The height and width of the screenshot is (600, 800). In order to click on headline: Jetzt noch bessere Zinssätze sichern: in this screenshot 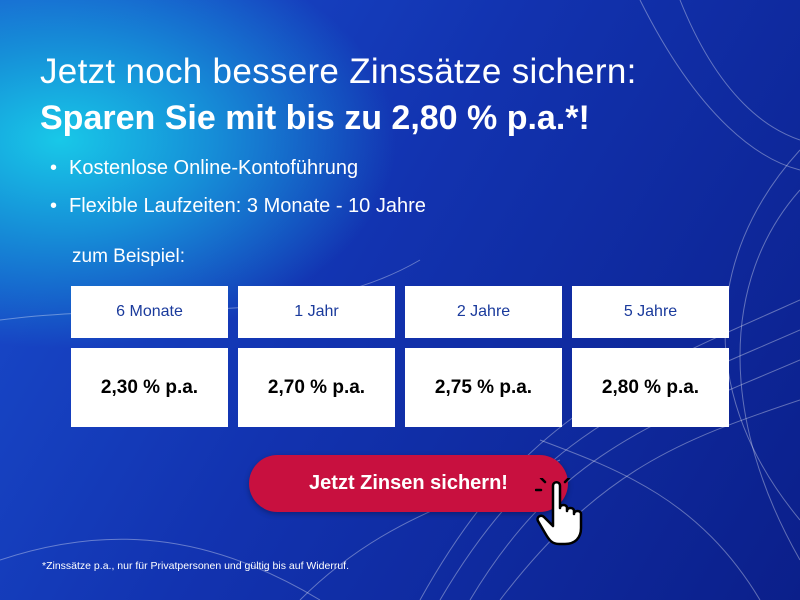, I will do `click(338, 71)`.